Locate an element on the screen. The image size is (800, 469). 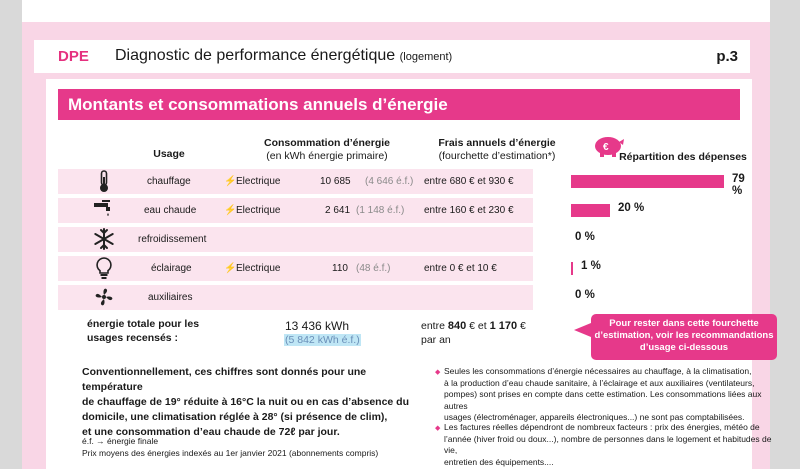
total-cost: entre 840 € et 1 170 € par an is located at coordinates (473, 333).